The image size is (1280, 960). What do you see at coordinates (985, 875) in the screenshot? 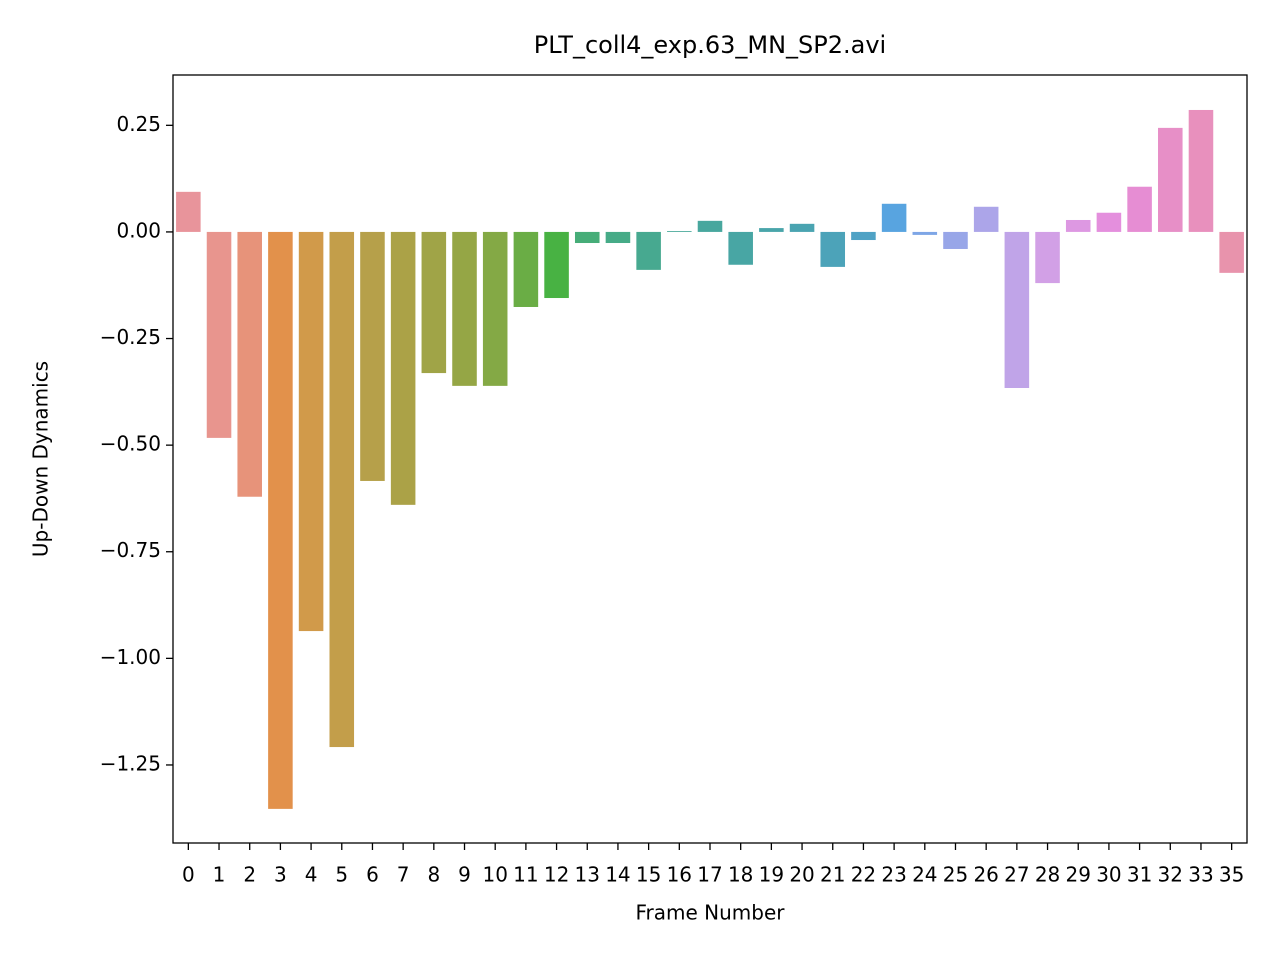
I see `x-tick-label: 26` at bounding box center [985, 875].